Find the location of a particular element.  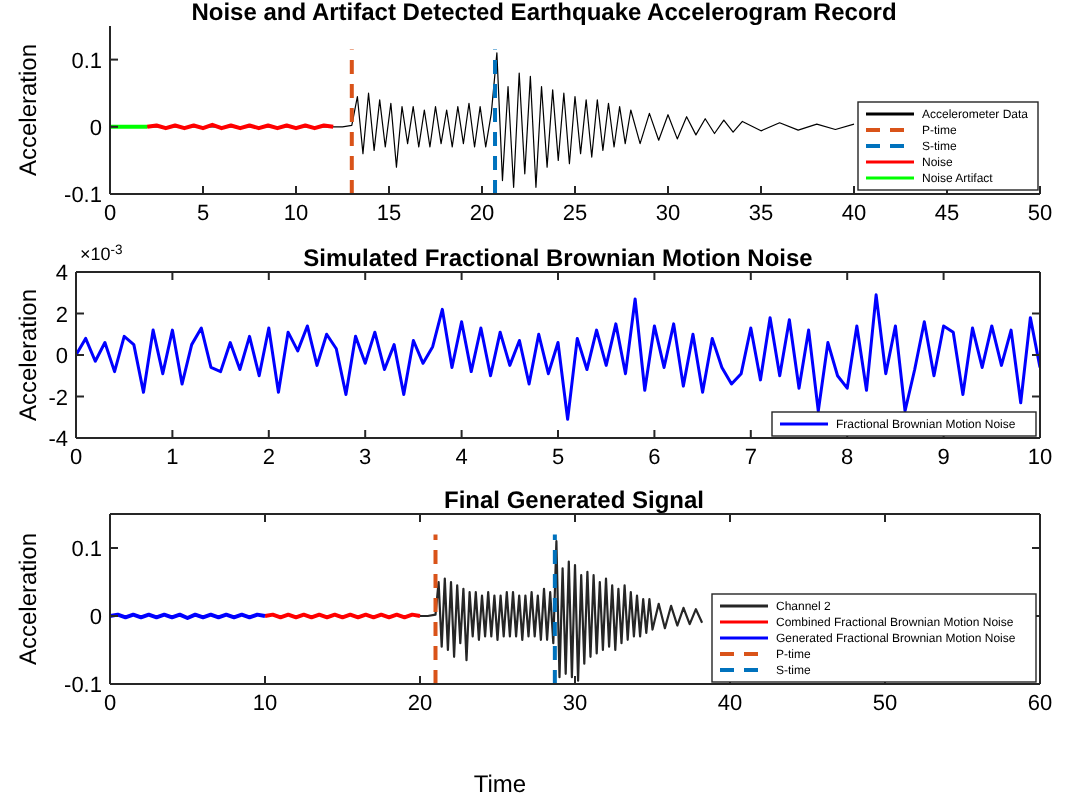

x-tick-label: 3 is located at coordinates (365, 458).